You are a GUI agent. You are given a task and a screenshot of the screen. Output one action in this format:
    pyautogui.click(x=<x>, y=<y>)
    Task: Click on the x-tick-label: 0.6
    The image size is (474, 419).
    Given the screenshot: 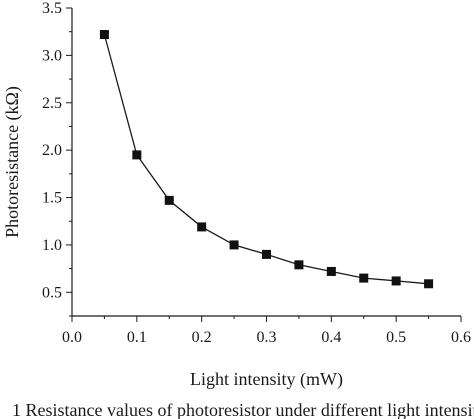 What is the action you would take?
    pyautogui.click(x=461, y=337)
    